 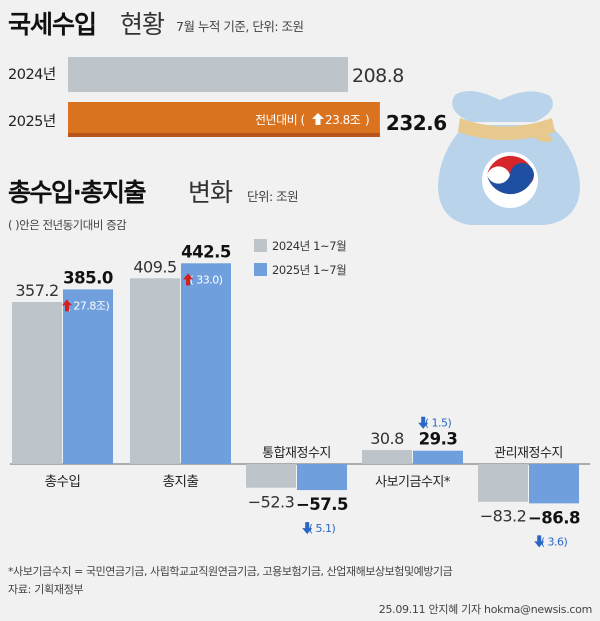 I want to click on value-label-2025-1: 442.5, so click(x=206, y=251).